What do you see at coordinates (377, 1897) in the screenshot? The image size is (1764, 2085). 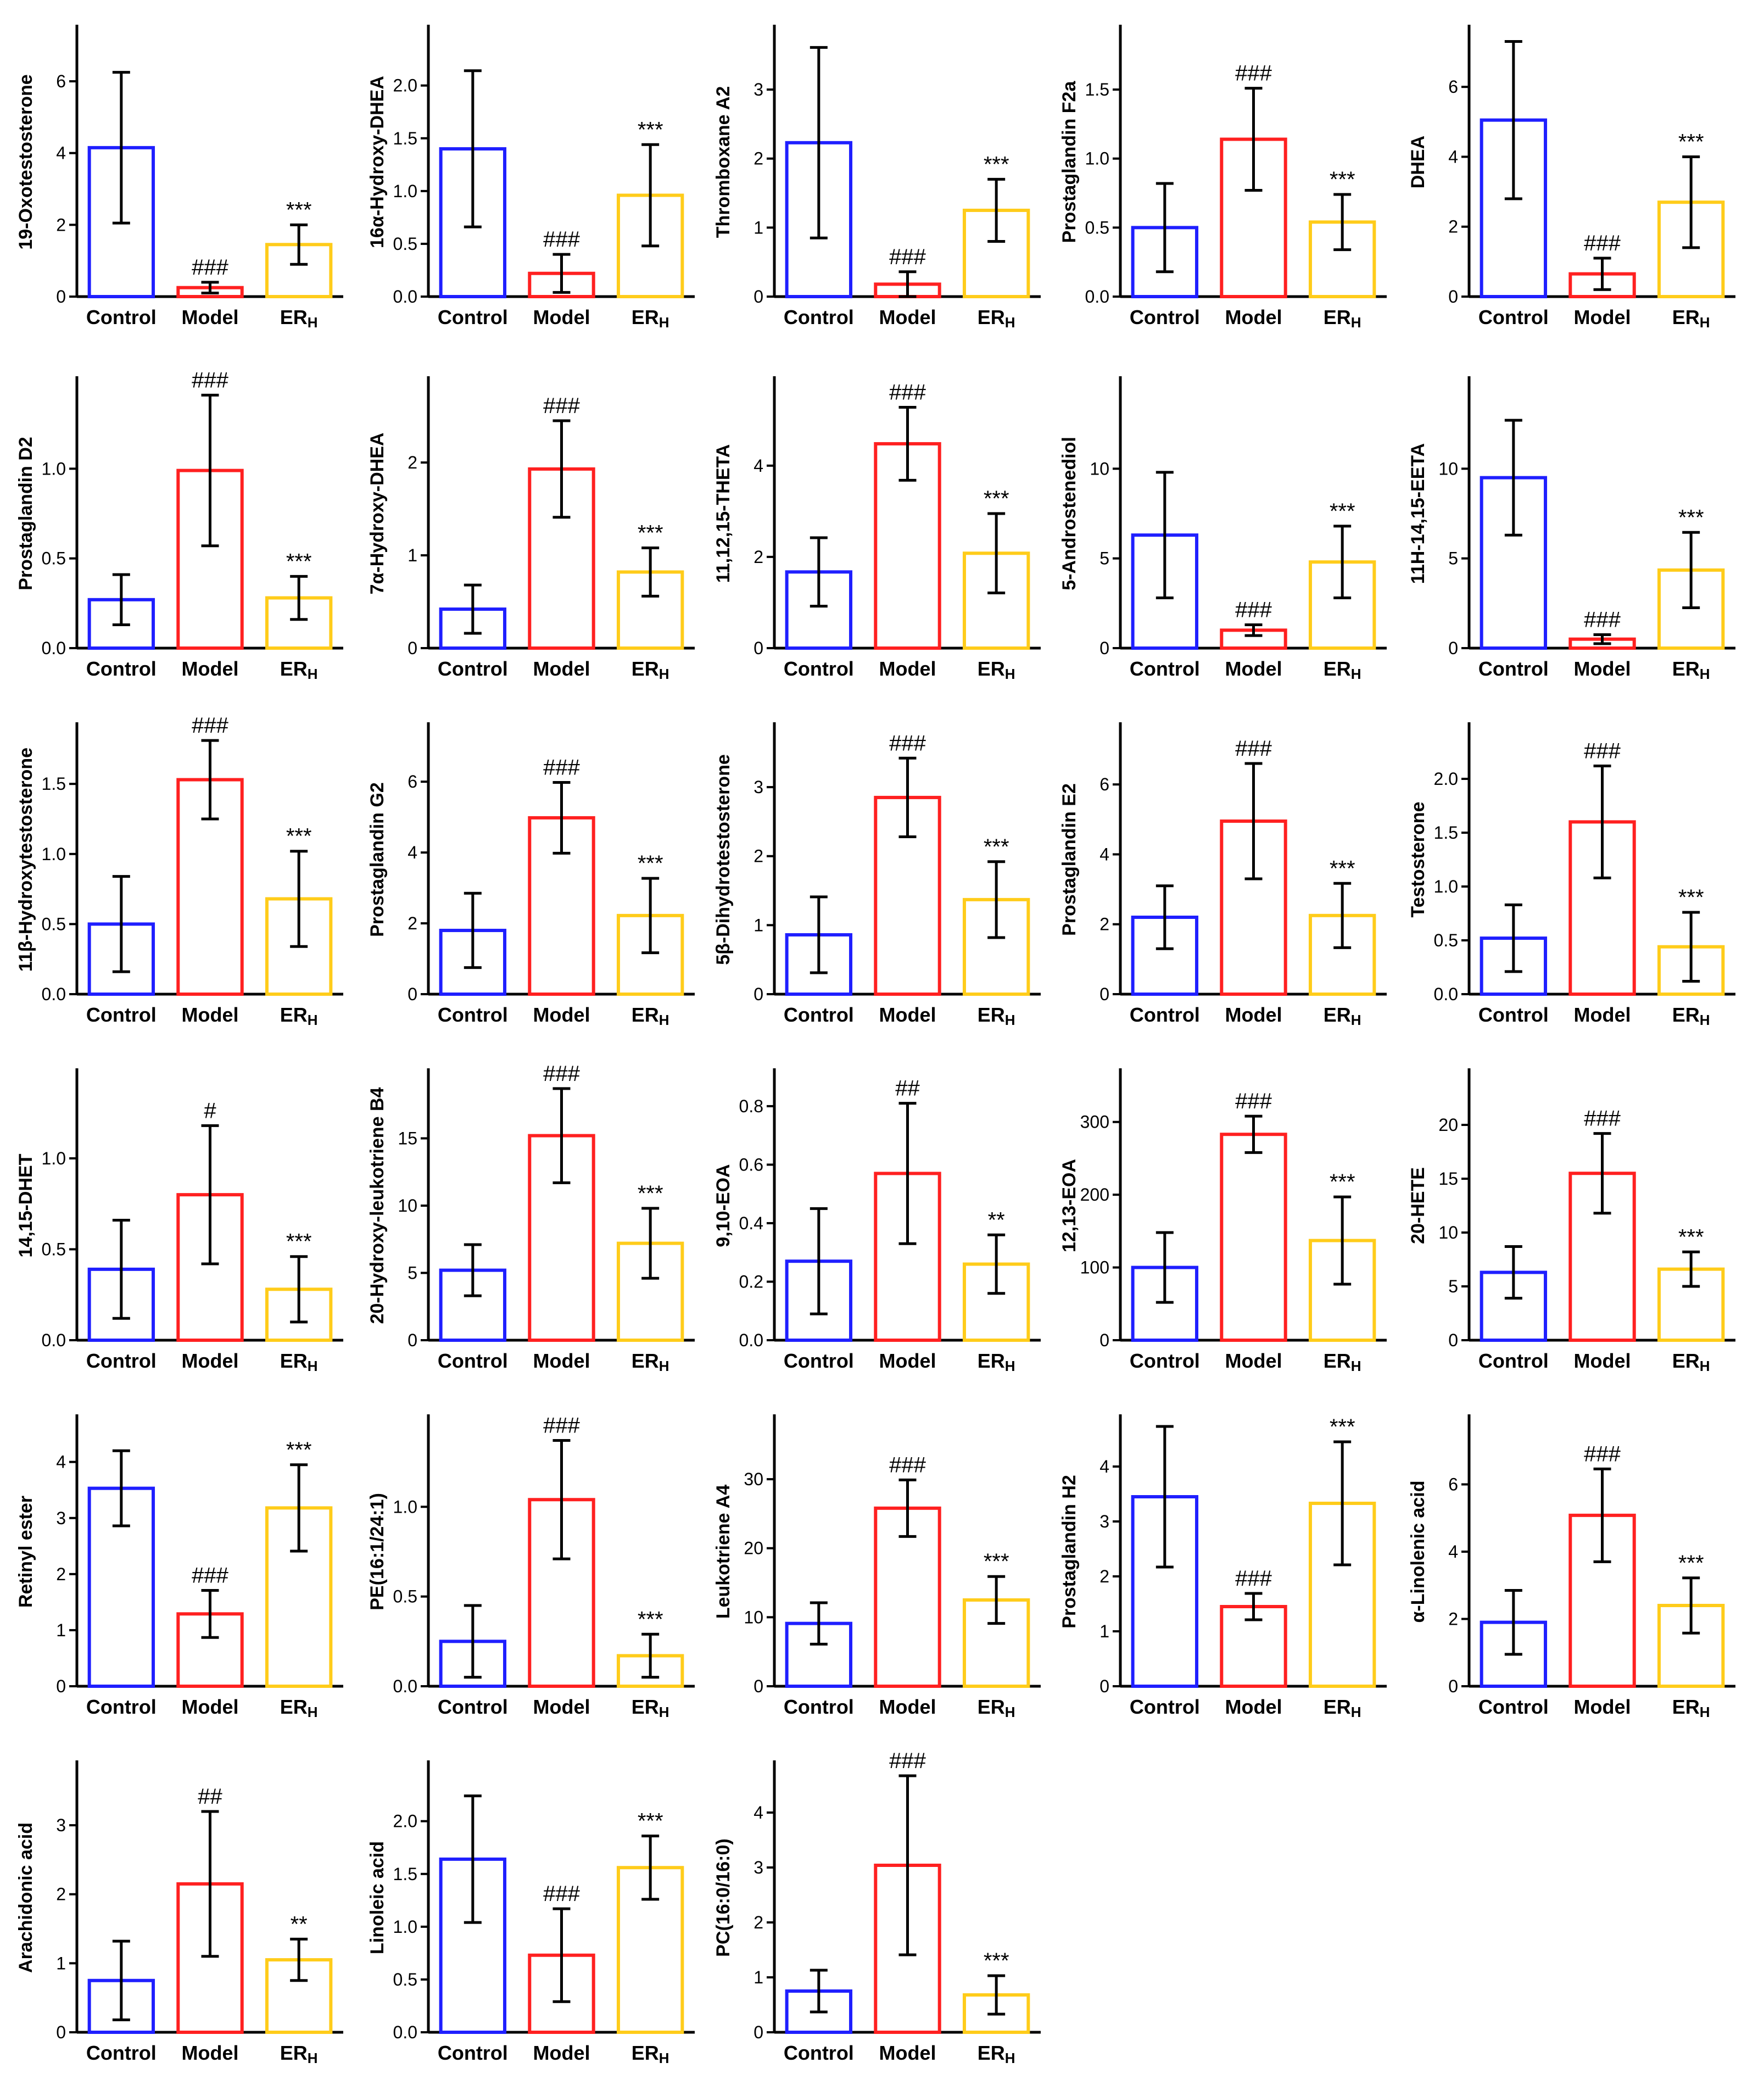 I see `y-axis-label: Linoleic acid` at bounding box center [377, 1897].